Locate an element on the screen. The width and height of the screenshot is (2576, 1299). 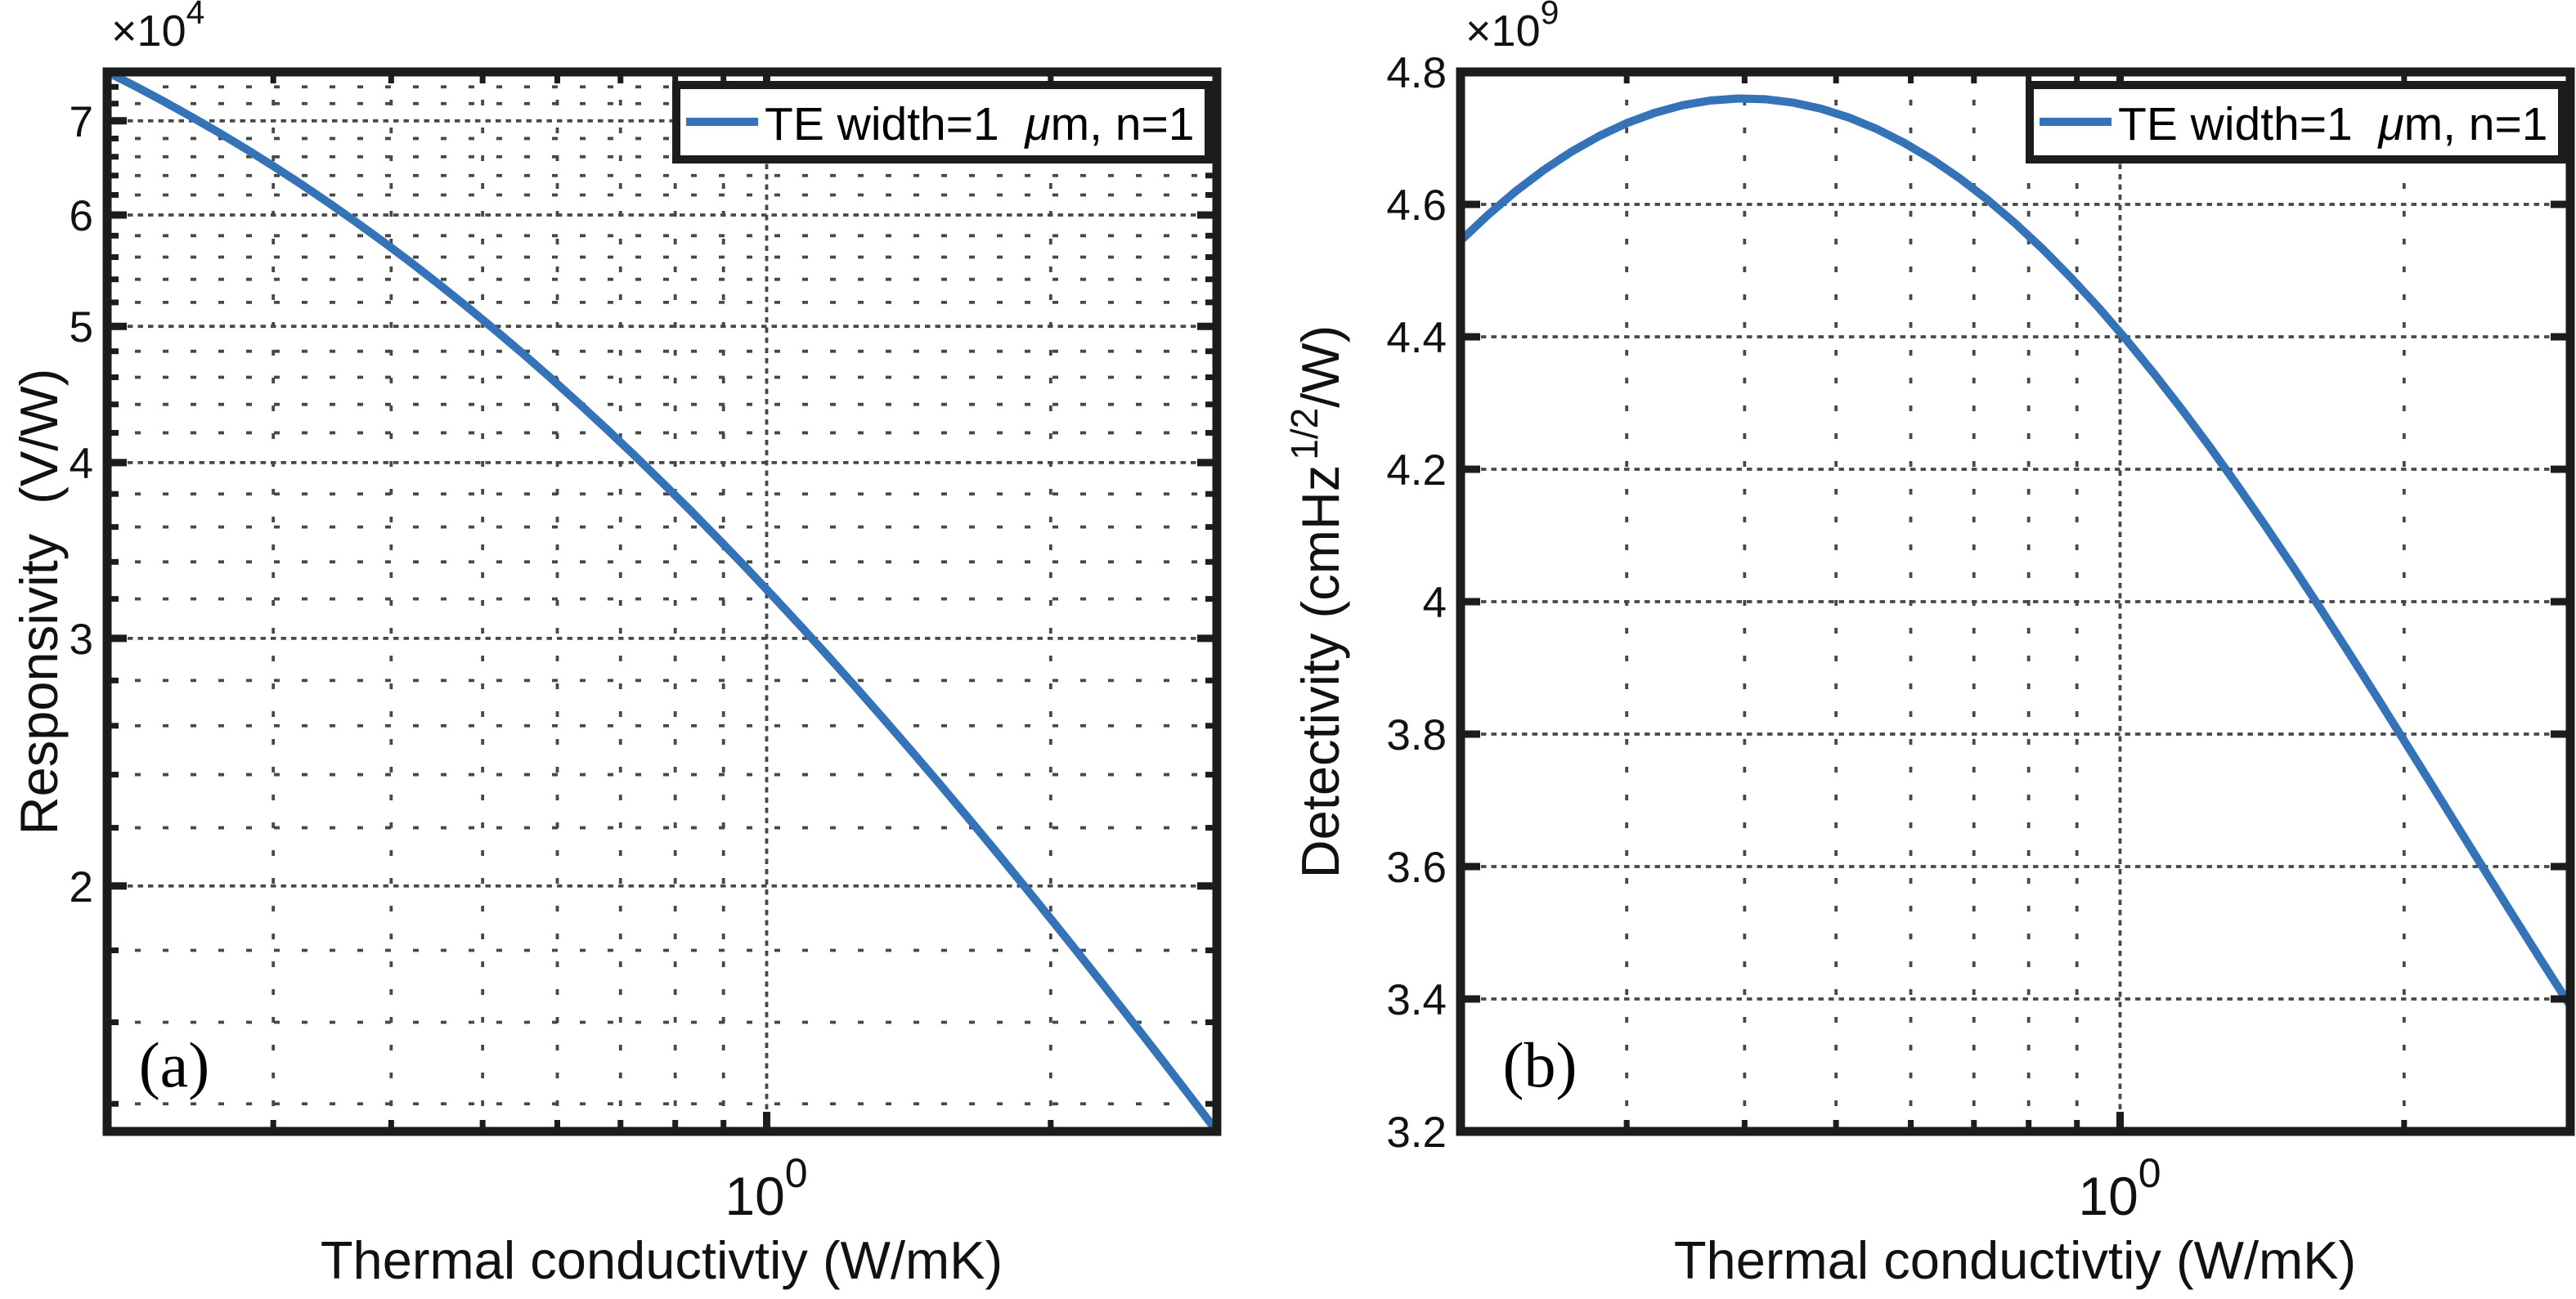
y-tick-label: 5 is located at coordinates (81, 327).